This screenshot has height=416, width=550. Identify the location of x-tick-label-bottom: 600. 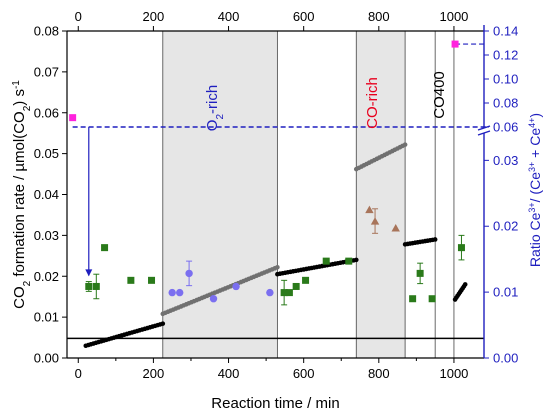
(304, 373).